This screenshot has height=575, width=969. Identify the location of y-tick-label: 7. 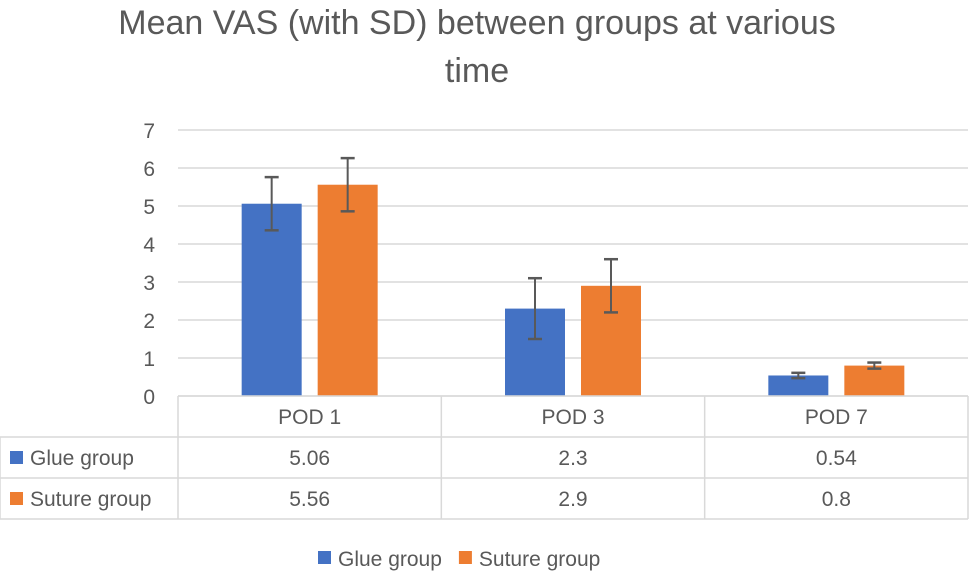
(149, 131).